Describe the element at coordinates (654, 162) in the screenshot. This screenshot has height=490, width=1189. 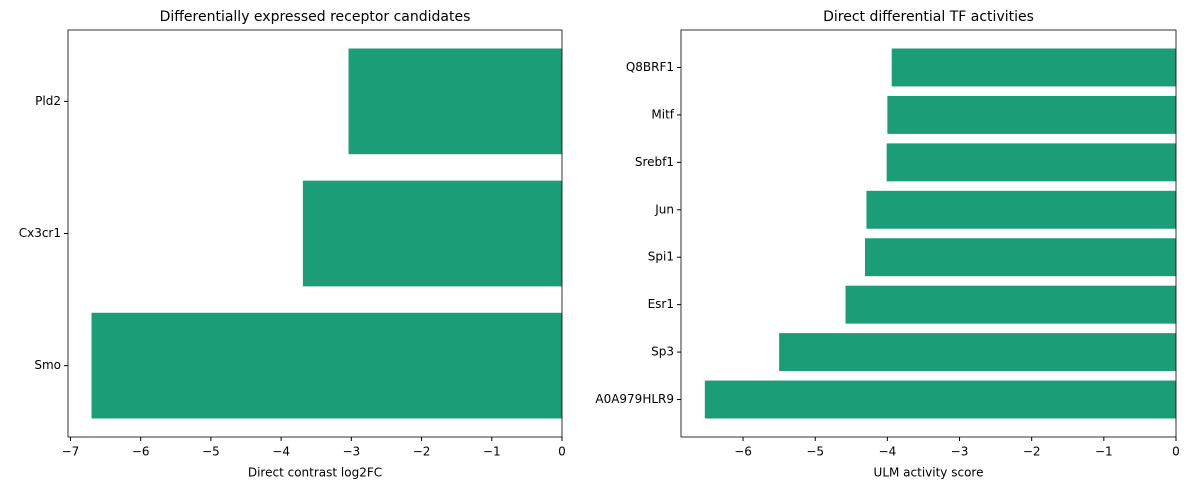
I see `y-tick-label: Srebf1` at that location.